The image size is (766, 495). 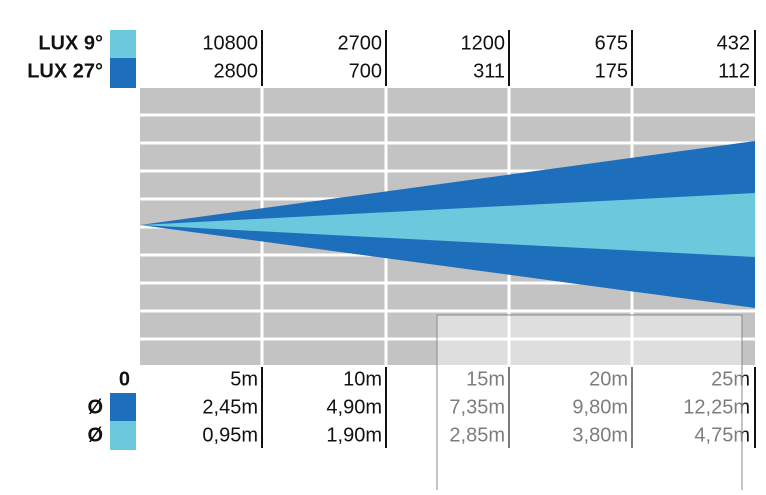 What do you see at coordinates (230, 407) in the screenshot?
I see `diameter-value: 2,45m` at bounding box center [230, 407].